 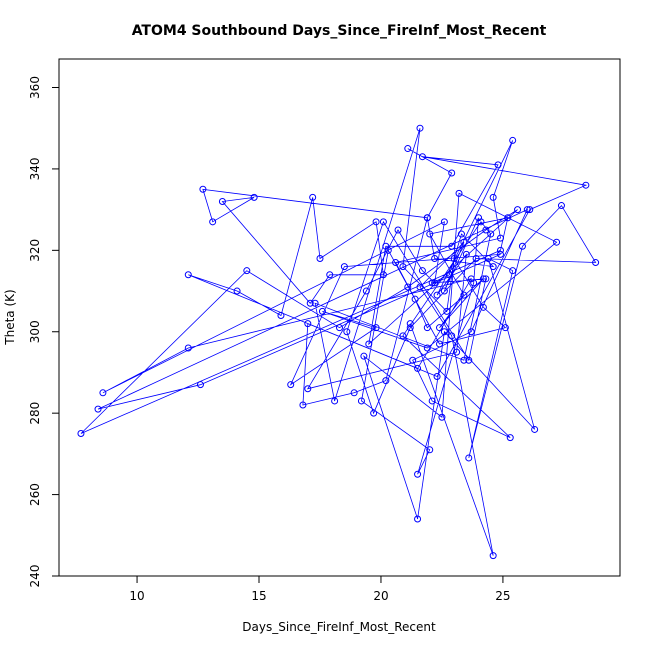 I want to click on y-tick-label: 240, so click(x=35, y=576).